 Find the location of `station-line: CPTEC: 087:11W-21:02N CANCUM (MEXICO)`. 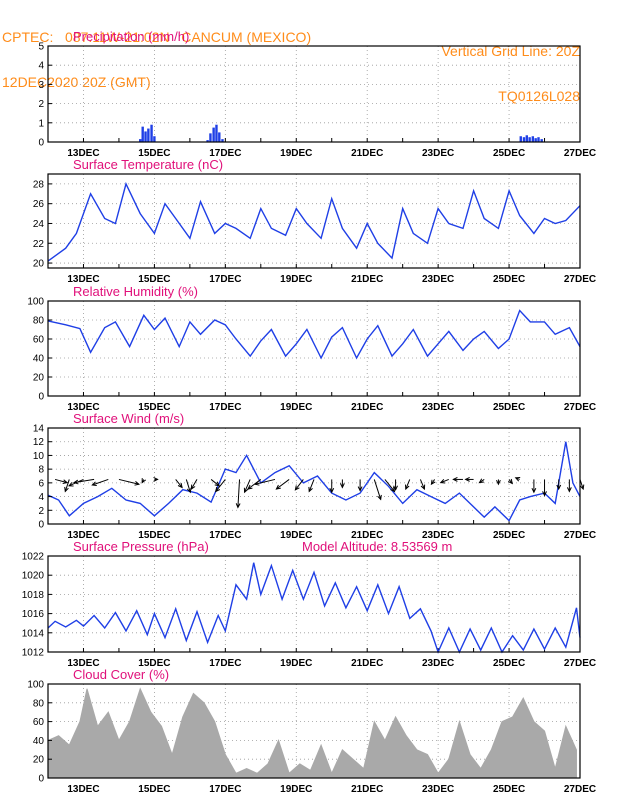

station-line: CPTEC: 087:11W-21:02N CANCUM (MEXICO) is located at coordinates (157, 37).